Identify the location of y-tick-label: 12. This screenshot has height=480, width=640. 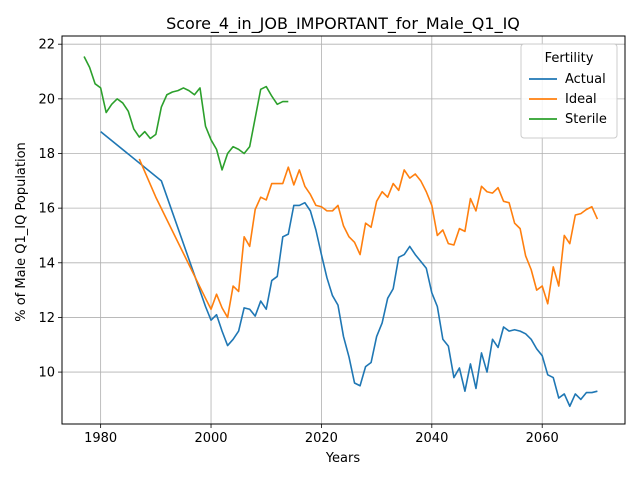
(46, 318).